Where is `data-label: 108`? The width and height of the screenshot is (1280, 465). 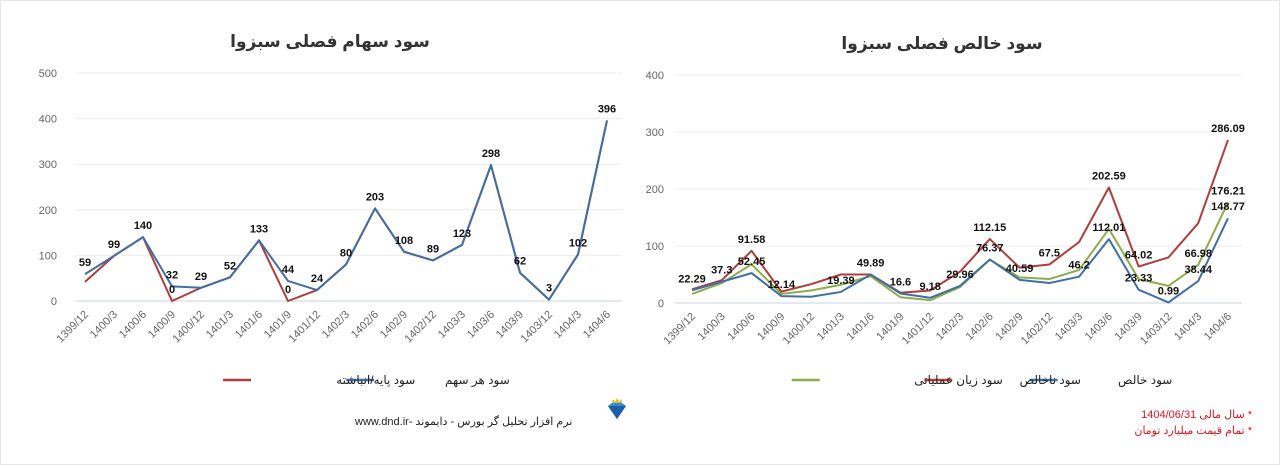
data-label: 108 is located at coordinates (404, 241).